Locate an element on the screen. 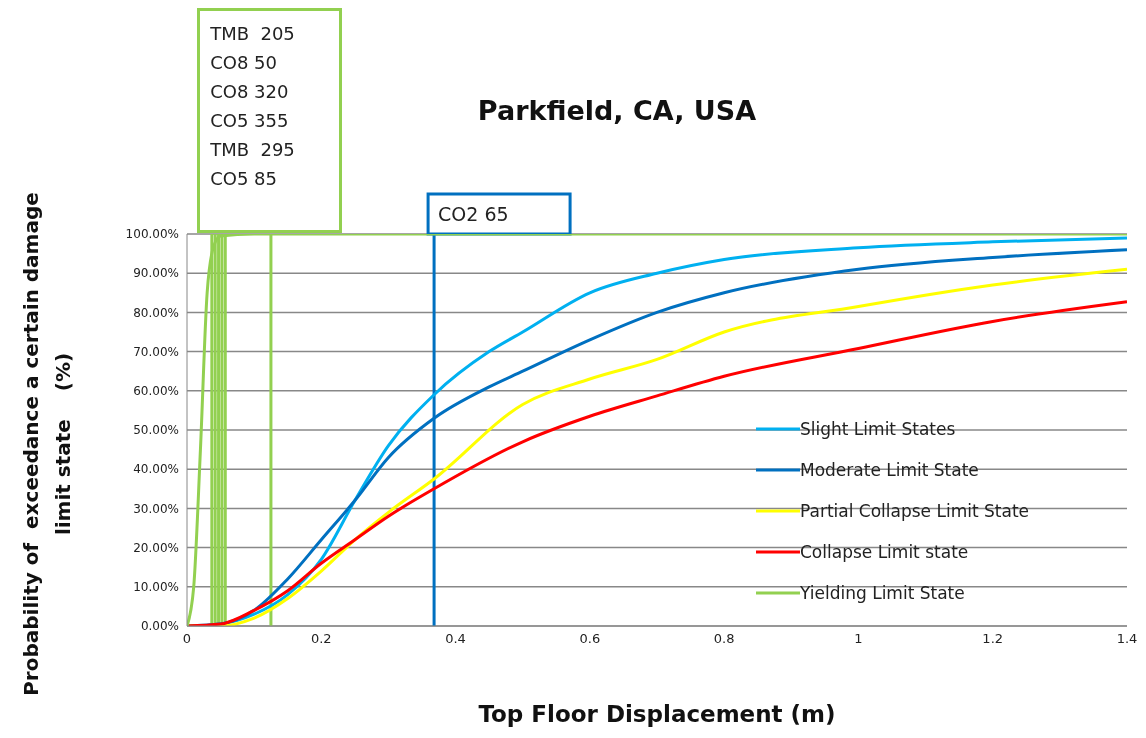 This screenshot has height=738, width=1146. y-tick-label: 70.00% is located at coordinates (156, 351).